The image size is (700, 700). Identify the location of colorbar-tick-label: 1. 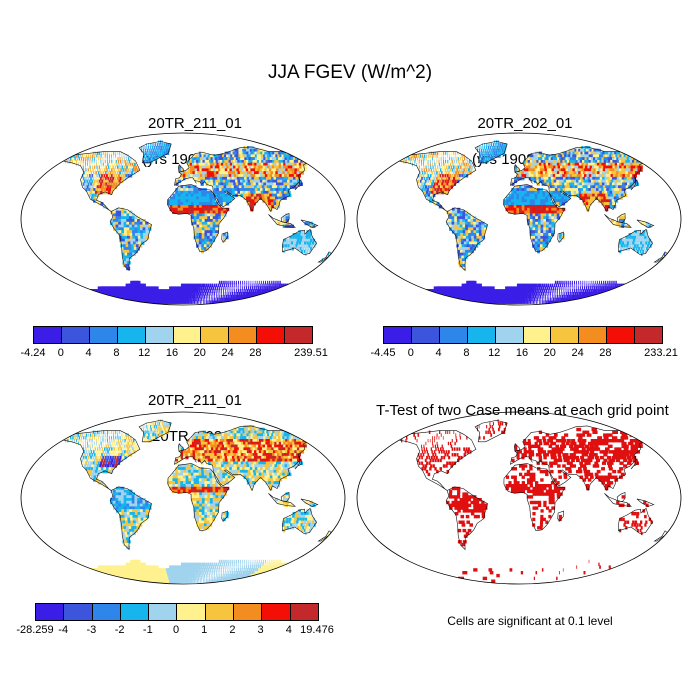
(204, 630).